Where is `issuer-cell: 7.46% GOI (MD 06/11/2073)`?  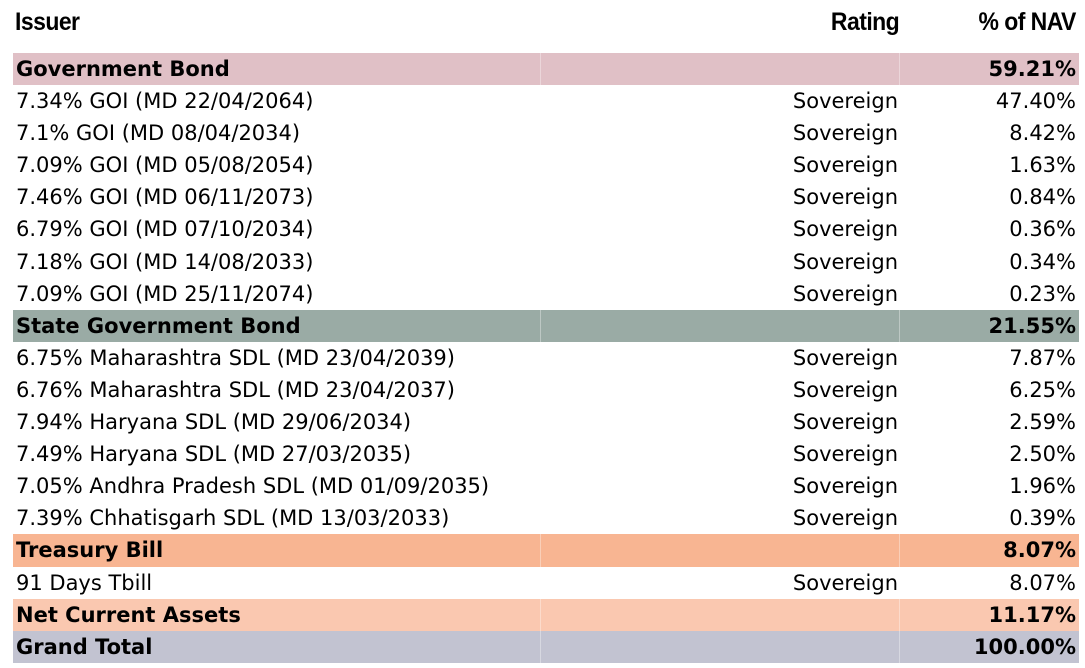
issuer-cell: 7.46% GOI (MD 06/11/2073) is located at coordinates (165, 197).